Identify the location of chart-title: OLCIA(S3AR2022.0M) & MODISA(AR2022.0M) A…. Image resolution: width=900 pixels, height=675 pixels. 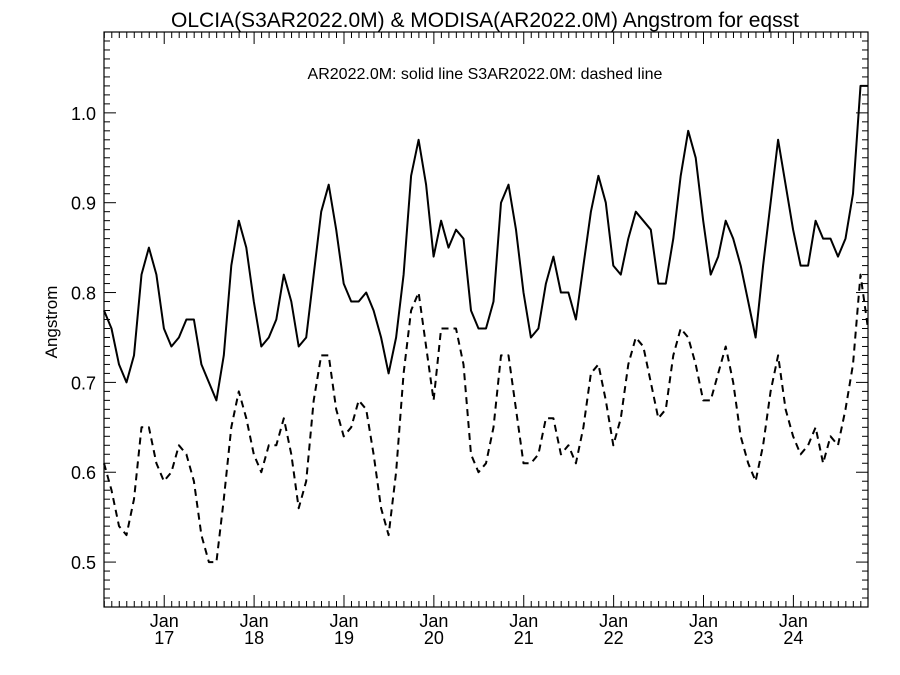
(485, 20).